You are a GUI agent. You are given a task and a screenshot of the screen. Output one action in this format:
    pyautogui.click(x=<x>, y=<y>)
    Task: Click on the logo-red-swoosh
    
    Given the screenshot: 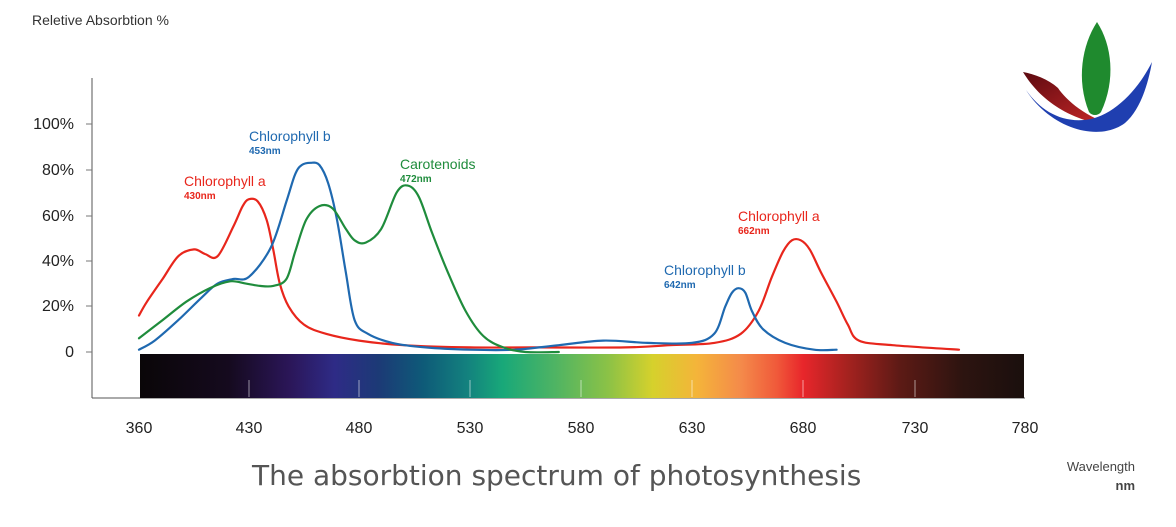 What is the action you would take?
    pyautogui.click(x=1070, y=99)
    